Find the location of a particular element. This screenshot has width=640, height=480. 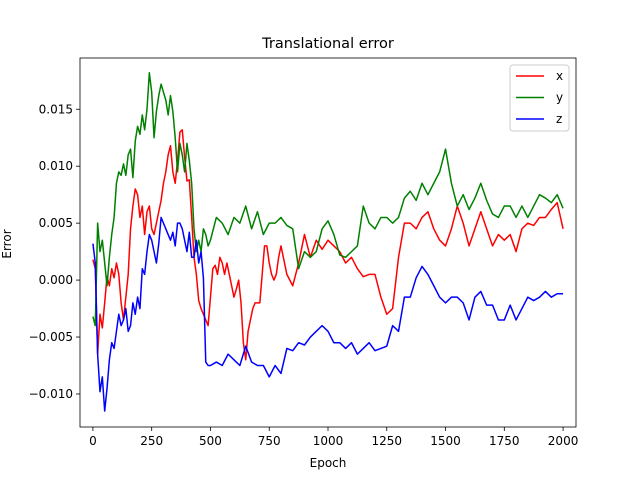

x-axis-label: Epoch is located at coordinates (328, 463).